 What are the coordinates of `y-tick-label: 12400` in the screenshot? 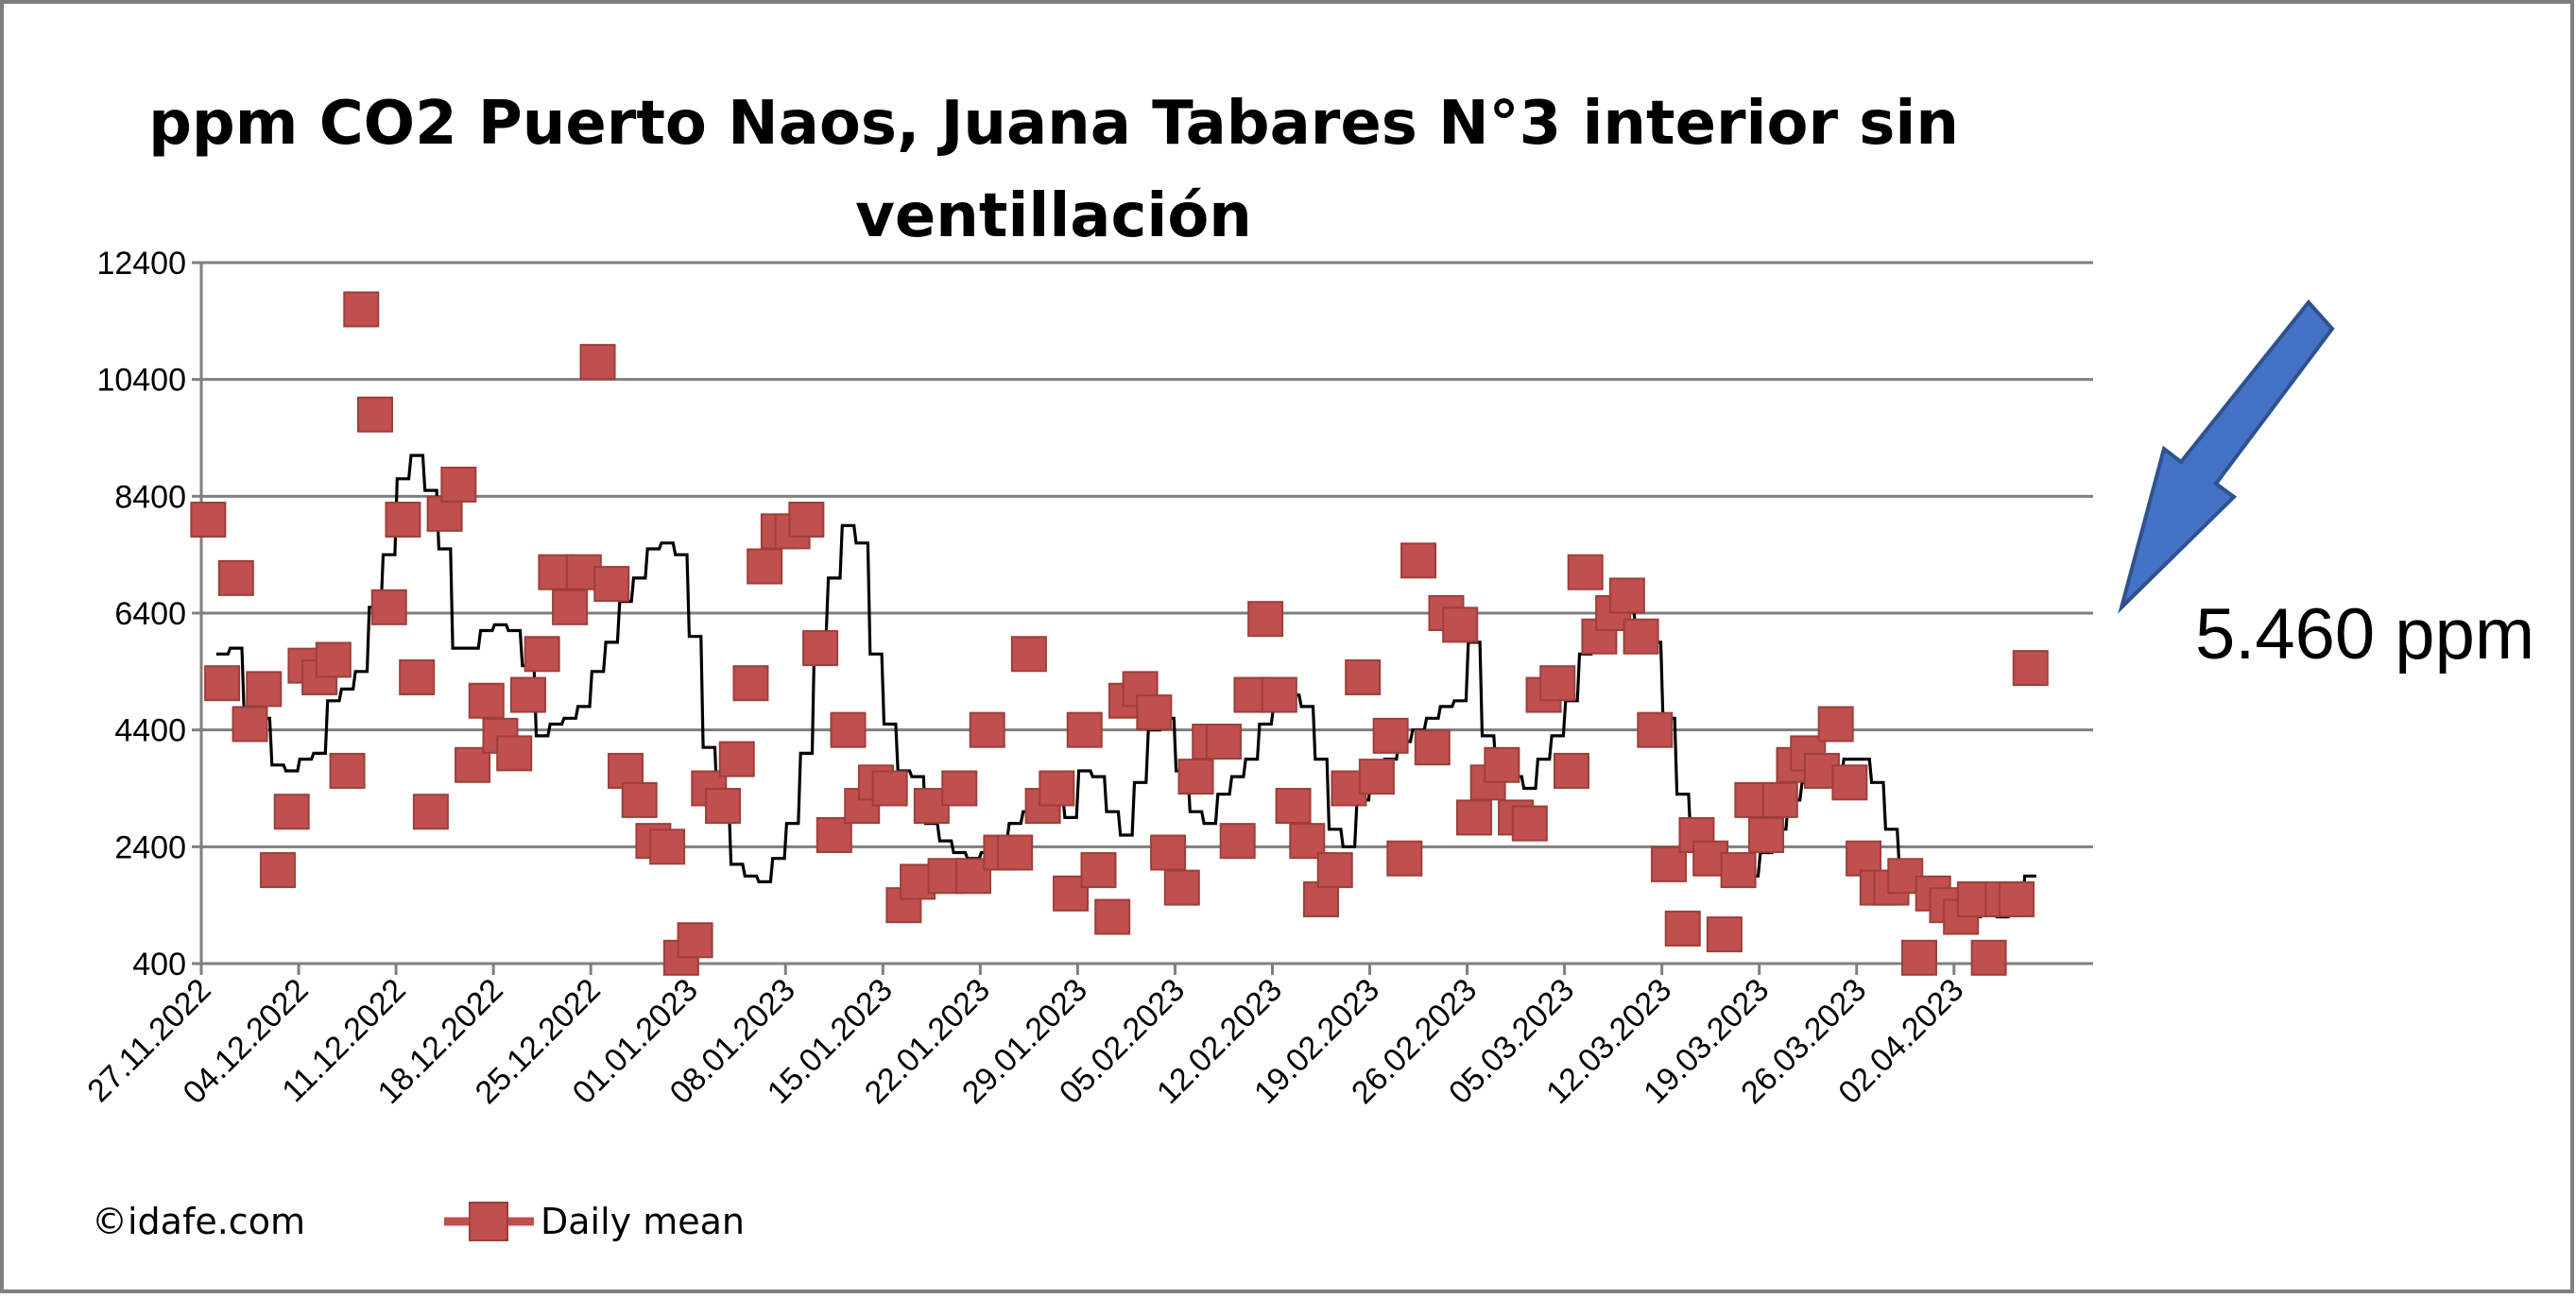 It's located at (141, 264).